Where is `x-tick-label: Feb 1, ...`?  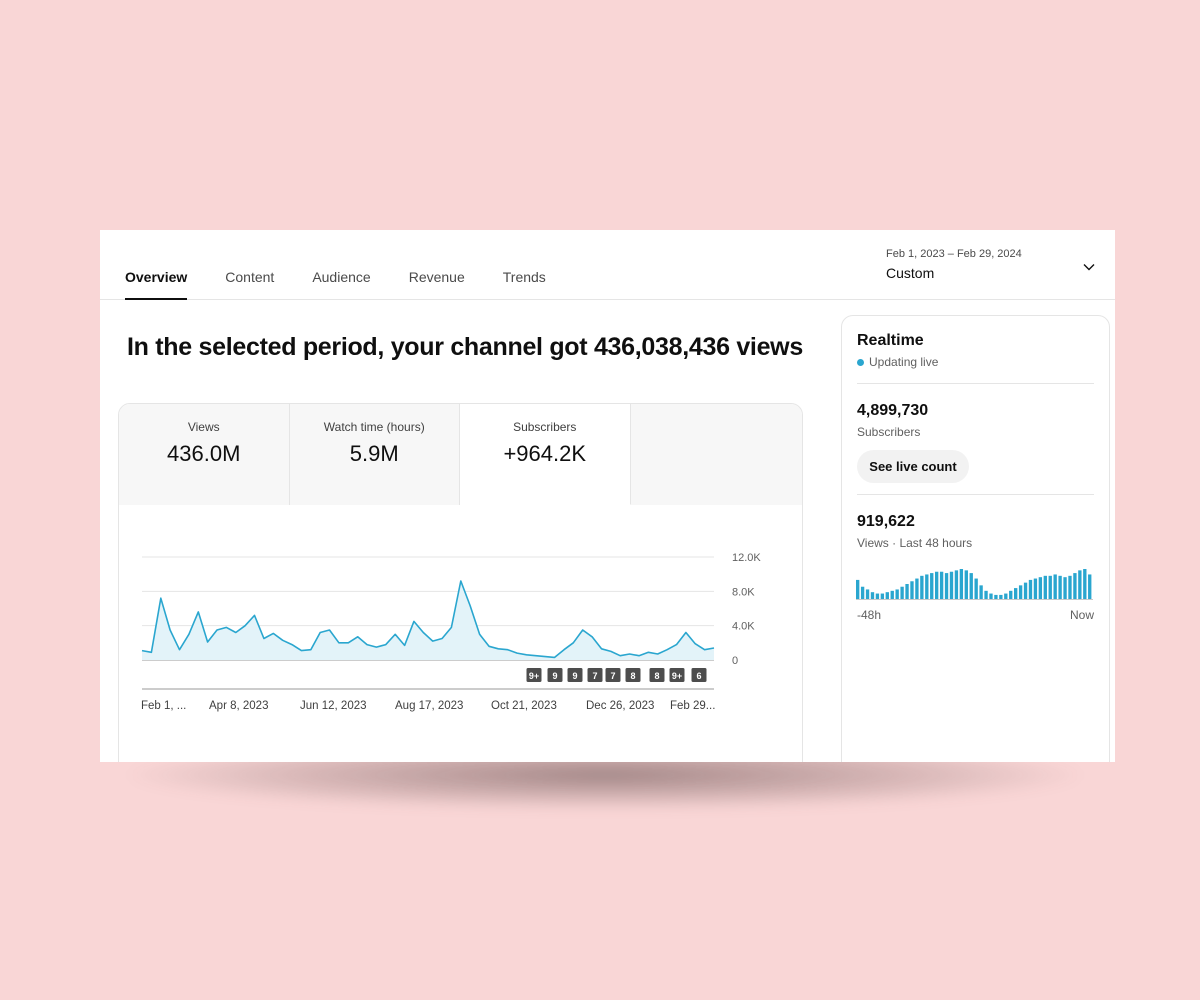 x-tick-label: Feb 1, ... is located at coordinates (163, 706).